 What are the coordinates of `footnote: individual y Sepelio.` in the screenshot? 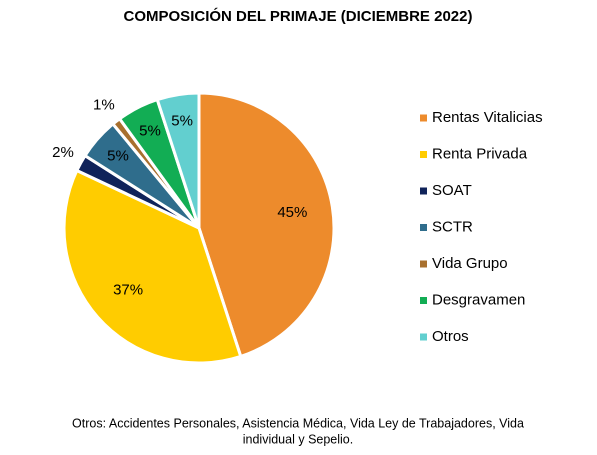 It's located at (298, 439).